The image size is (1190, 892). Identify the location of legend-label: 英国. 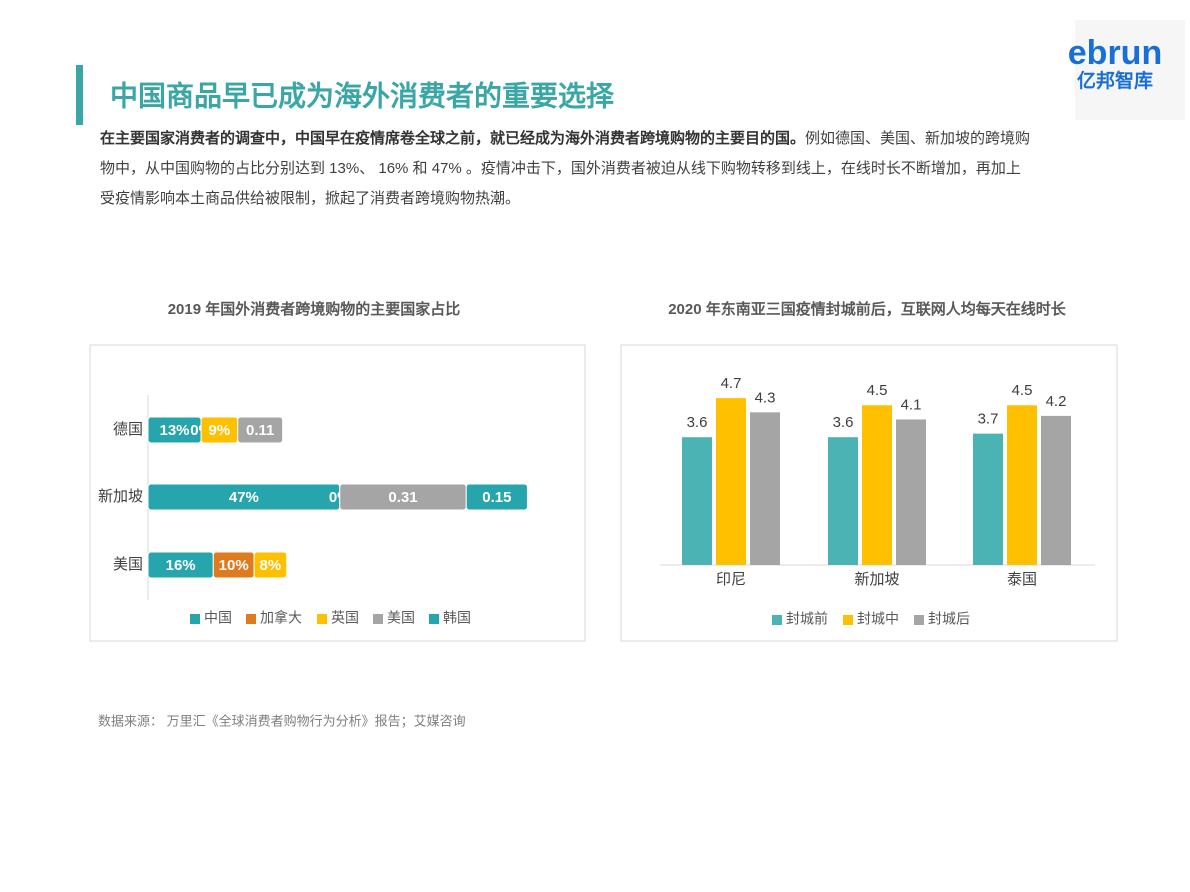
(345, 618).